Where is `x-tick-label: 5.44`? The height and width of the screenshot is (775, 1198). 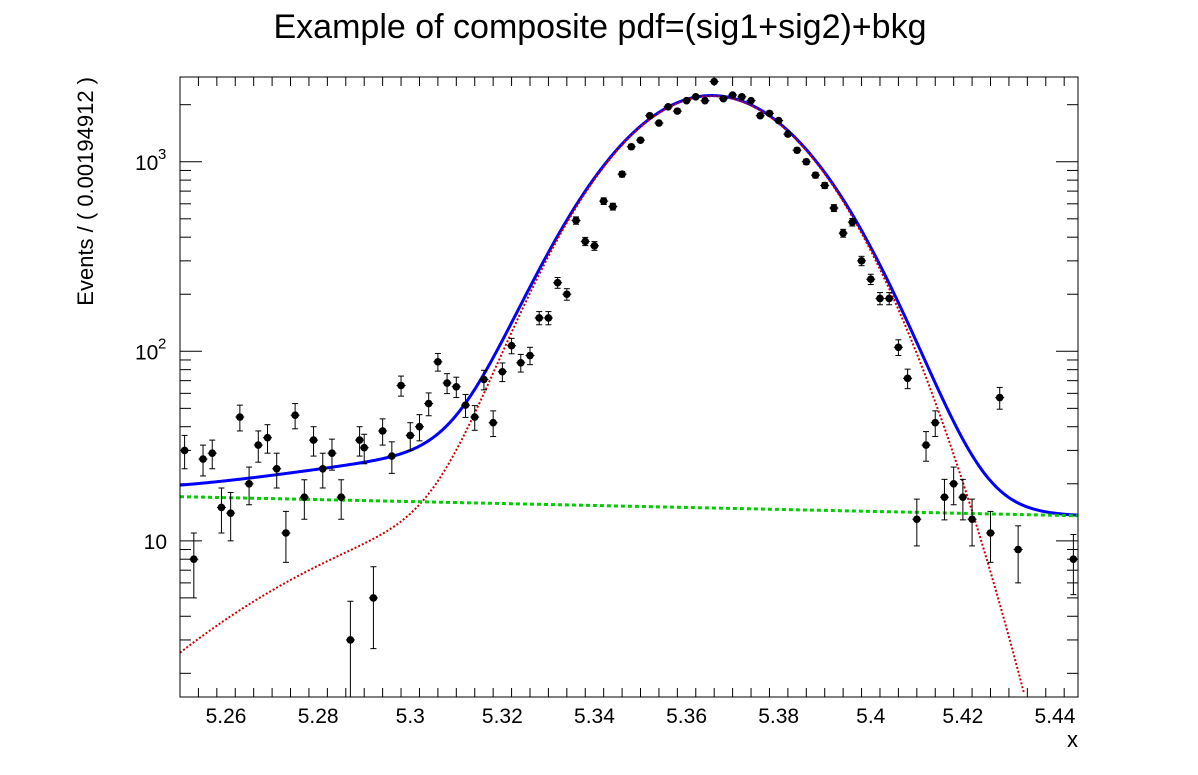
x-tick-label: 5.44 is located at coordinates (1055, 716).